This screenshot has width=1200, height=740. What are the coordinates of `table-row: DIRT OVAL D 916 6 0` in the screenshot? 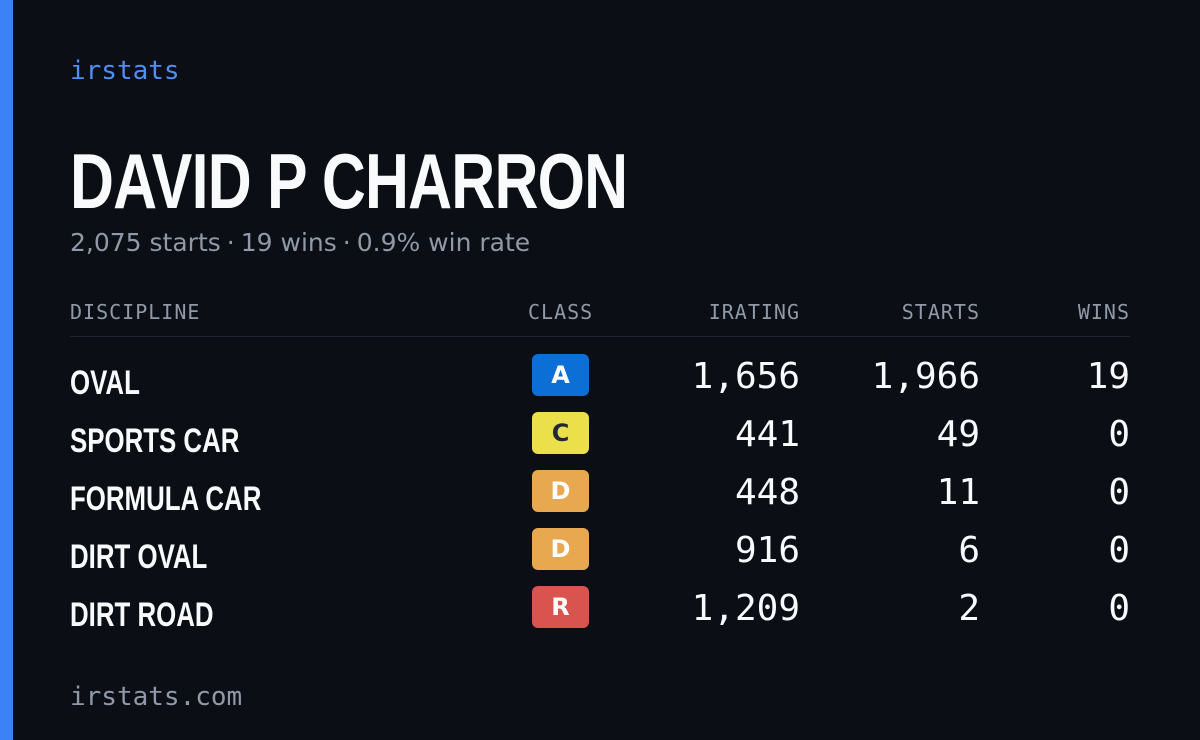 It's located at (600, 555).